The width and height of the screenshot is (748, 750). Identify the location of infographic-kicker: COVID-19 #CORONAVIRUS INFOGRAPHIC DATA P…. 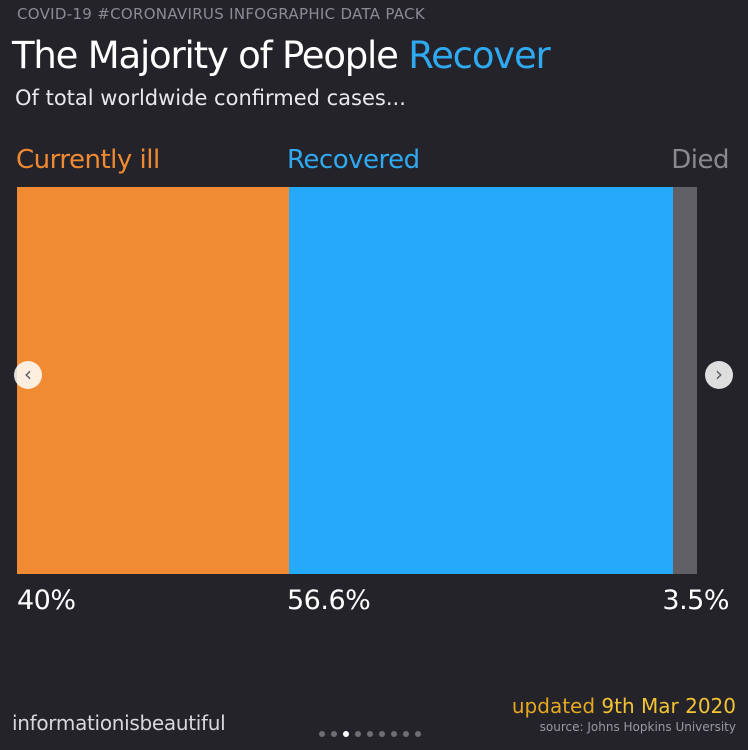
(221, 14).